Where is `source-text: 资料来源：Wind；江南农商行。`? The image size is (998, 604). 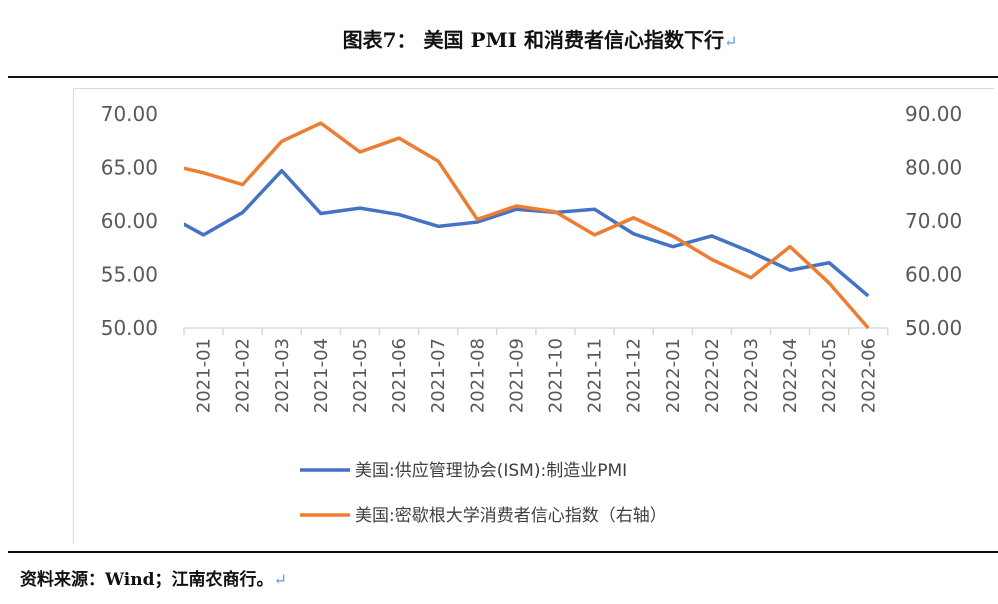
source-text: 资料来源：Wind；江南农商行。 is located at coordinates (147, 580).